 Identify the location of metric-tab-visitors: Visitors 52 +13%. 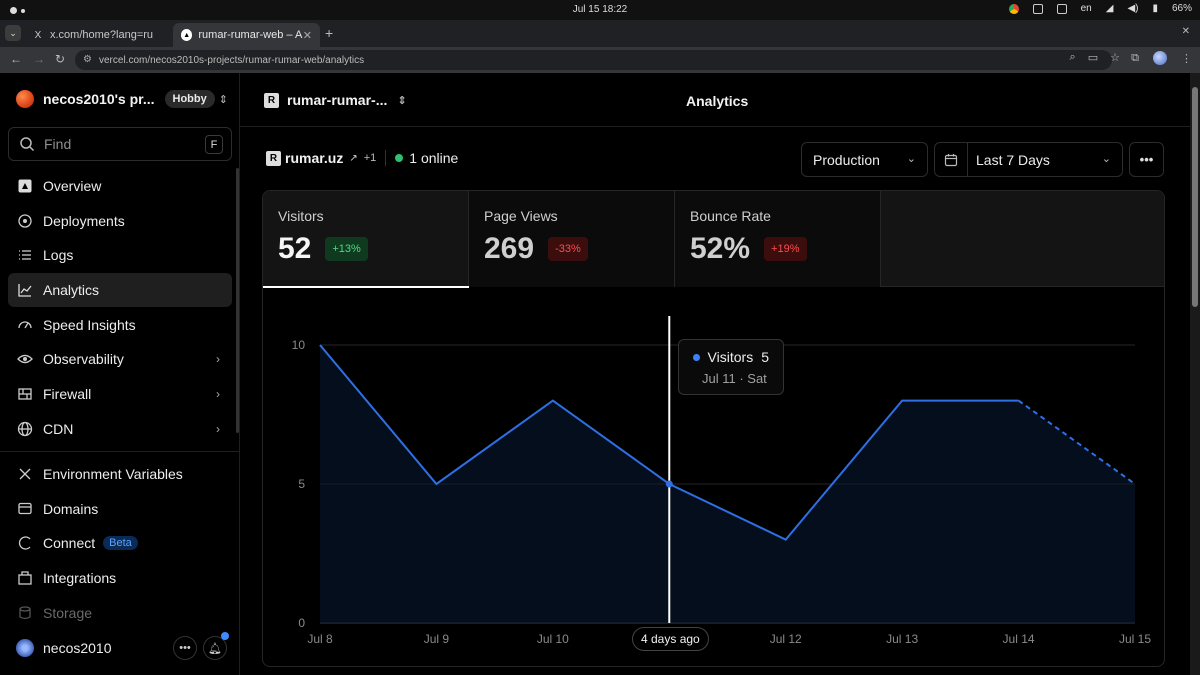
(366, 239).